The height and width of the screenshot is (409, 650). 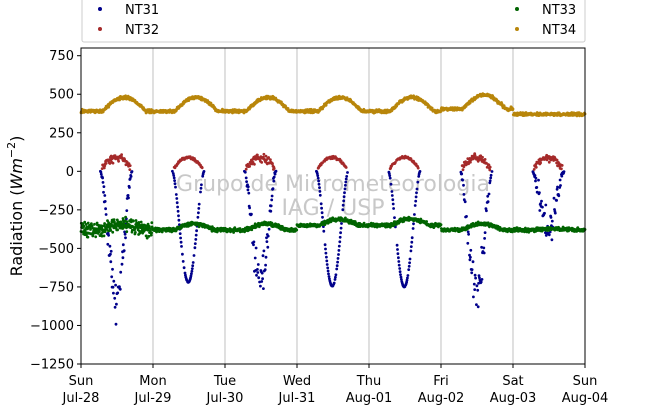 I want to click on x-tick-label-date: Jul-31, so click(x=297, y=398).